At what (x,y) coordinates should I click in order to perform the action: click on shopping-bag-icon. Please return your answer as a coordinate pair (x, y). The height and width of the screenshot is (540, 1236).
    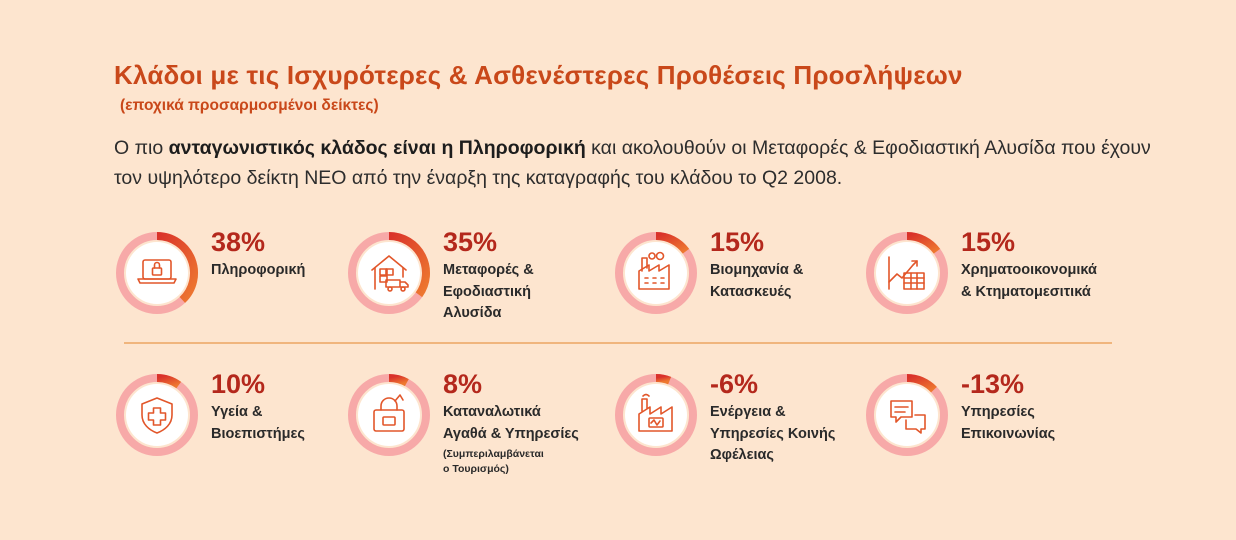
    Looking at the image, I should click on (389, 413).